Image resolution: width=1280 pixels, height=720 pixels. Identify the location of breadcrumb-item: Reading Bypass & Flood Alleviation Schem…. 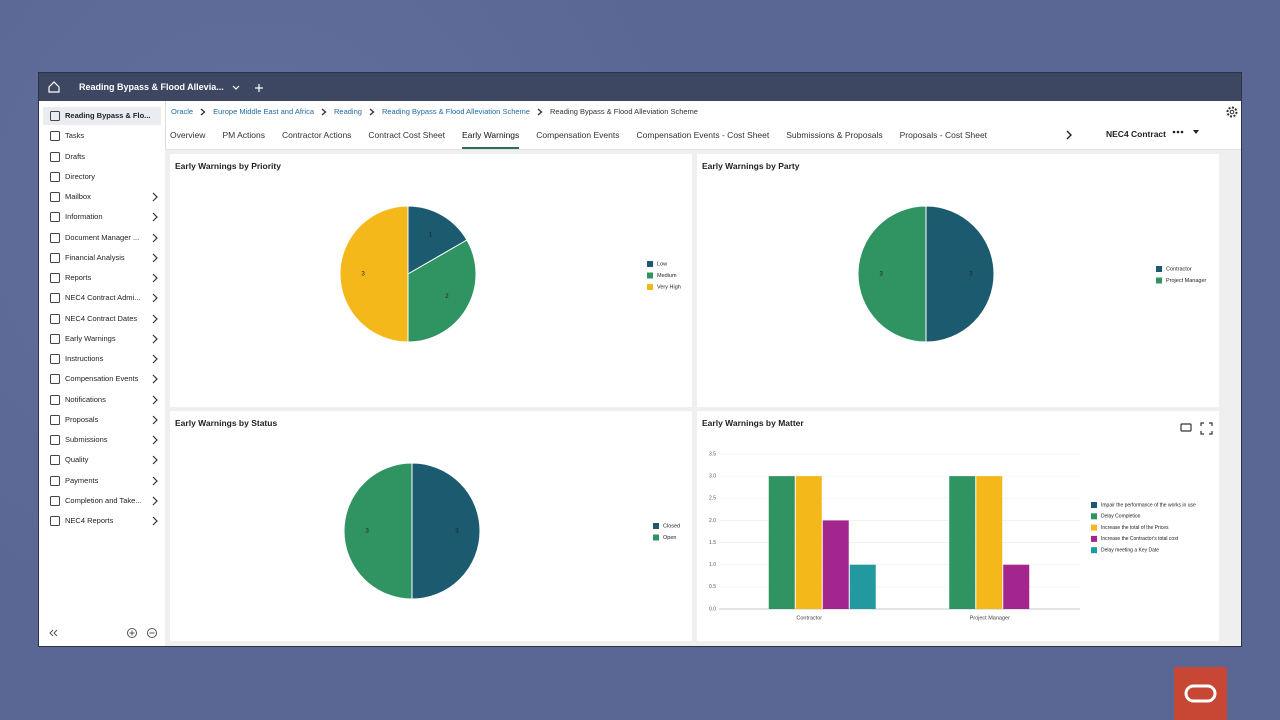
(455, 111).